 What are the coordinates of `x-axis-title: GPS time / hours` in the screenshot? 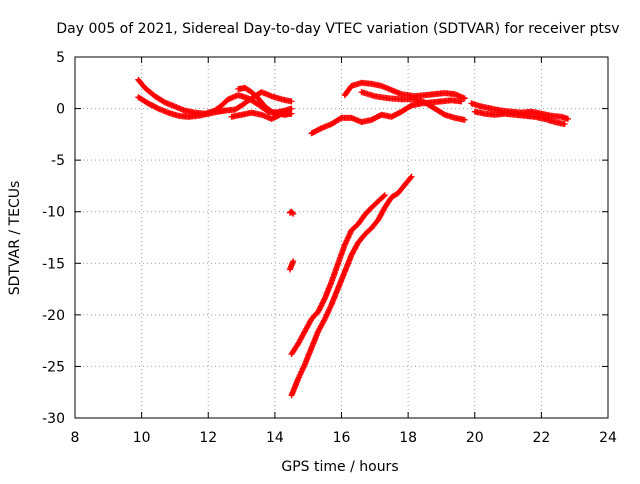 It's located at (339, 467).